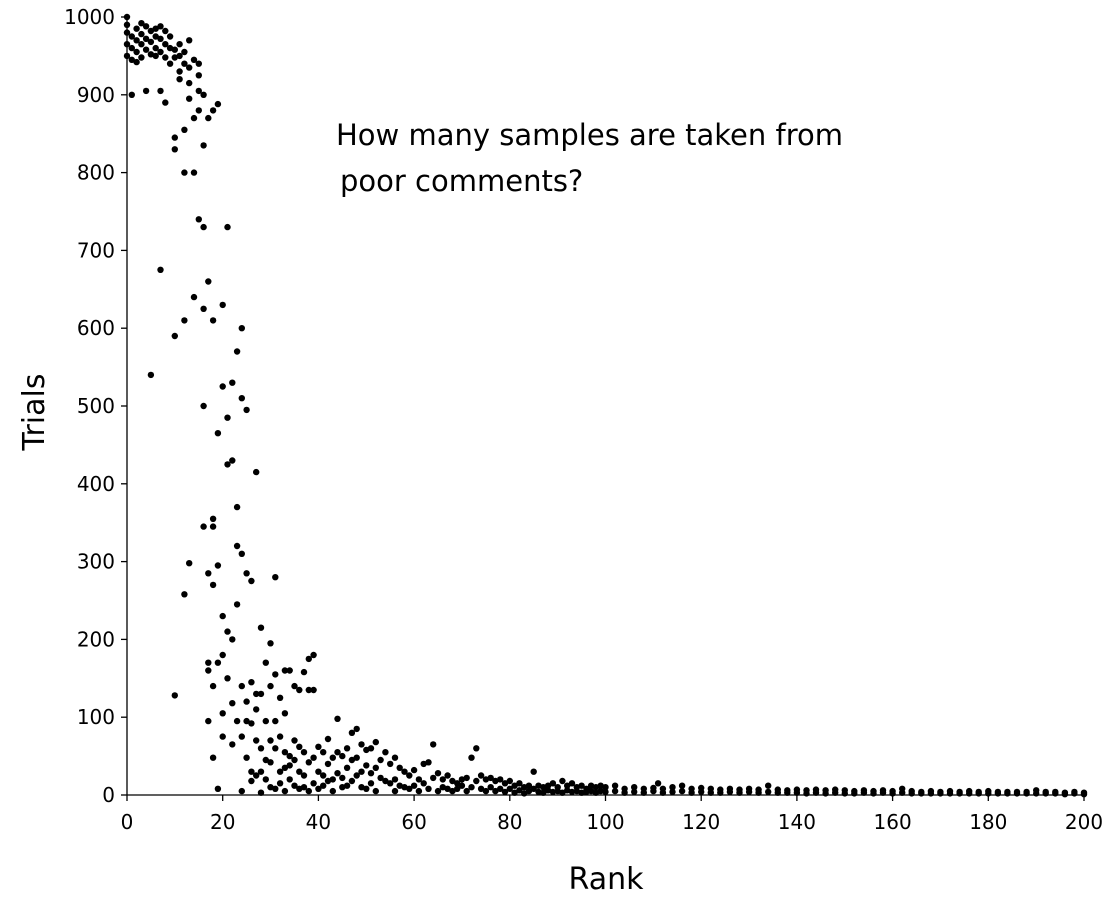 The width and height of the screenshot is (1108, 910). What do you see at coordinates (96, 250) in the screenshot?
I see `y-tick-label: 700` at bounding box center [96, 250].